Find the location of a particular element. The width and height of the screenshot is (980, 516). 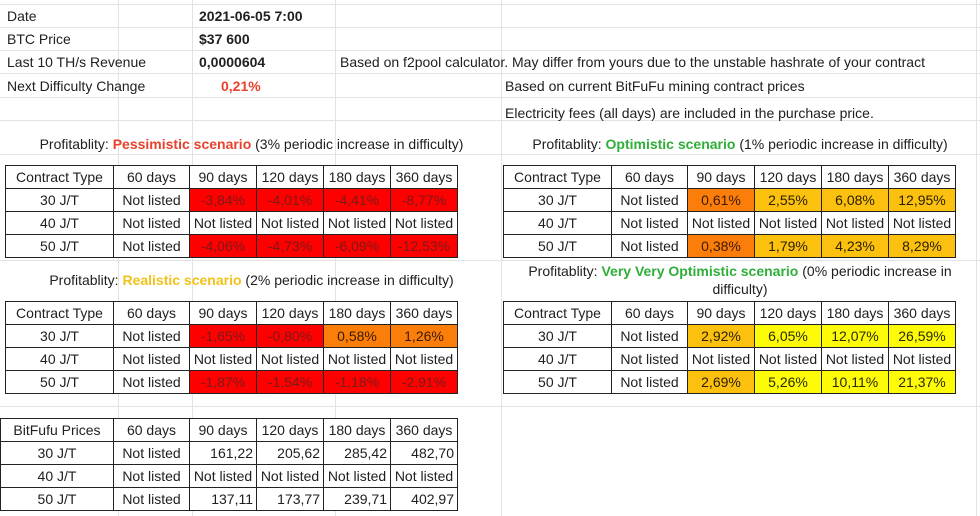

table-cell: 2,69% is located at coordinates (721, 382).